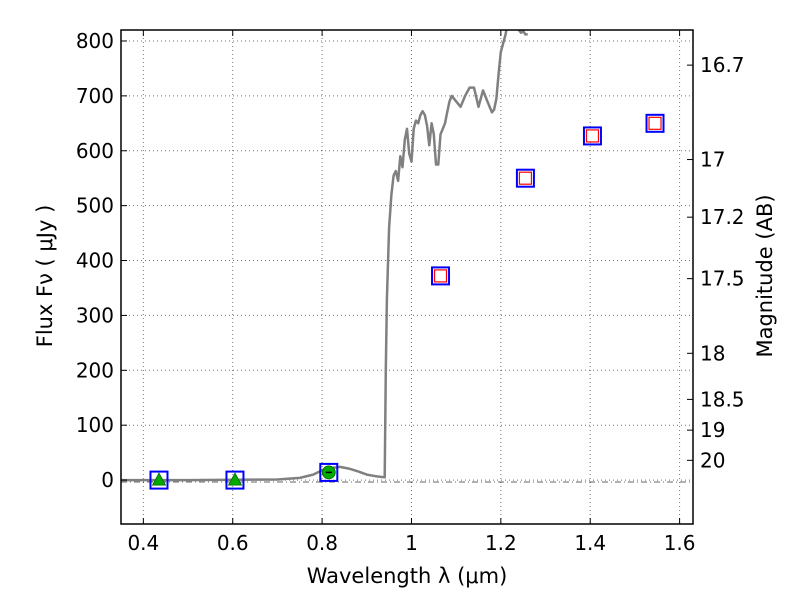 This screenshot has height=600, width=800. Describe the element at coordinates (590, 543) in the screenshot. I see `x-tick-label: 1.4` at that location.